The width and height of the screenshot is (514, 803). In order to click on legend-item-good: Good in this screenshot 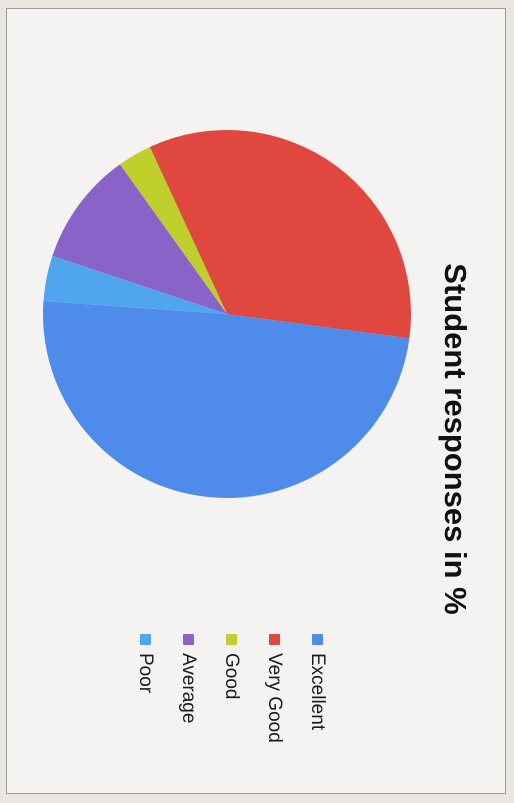, I will do `click(231, 688)`.